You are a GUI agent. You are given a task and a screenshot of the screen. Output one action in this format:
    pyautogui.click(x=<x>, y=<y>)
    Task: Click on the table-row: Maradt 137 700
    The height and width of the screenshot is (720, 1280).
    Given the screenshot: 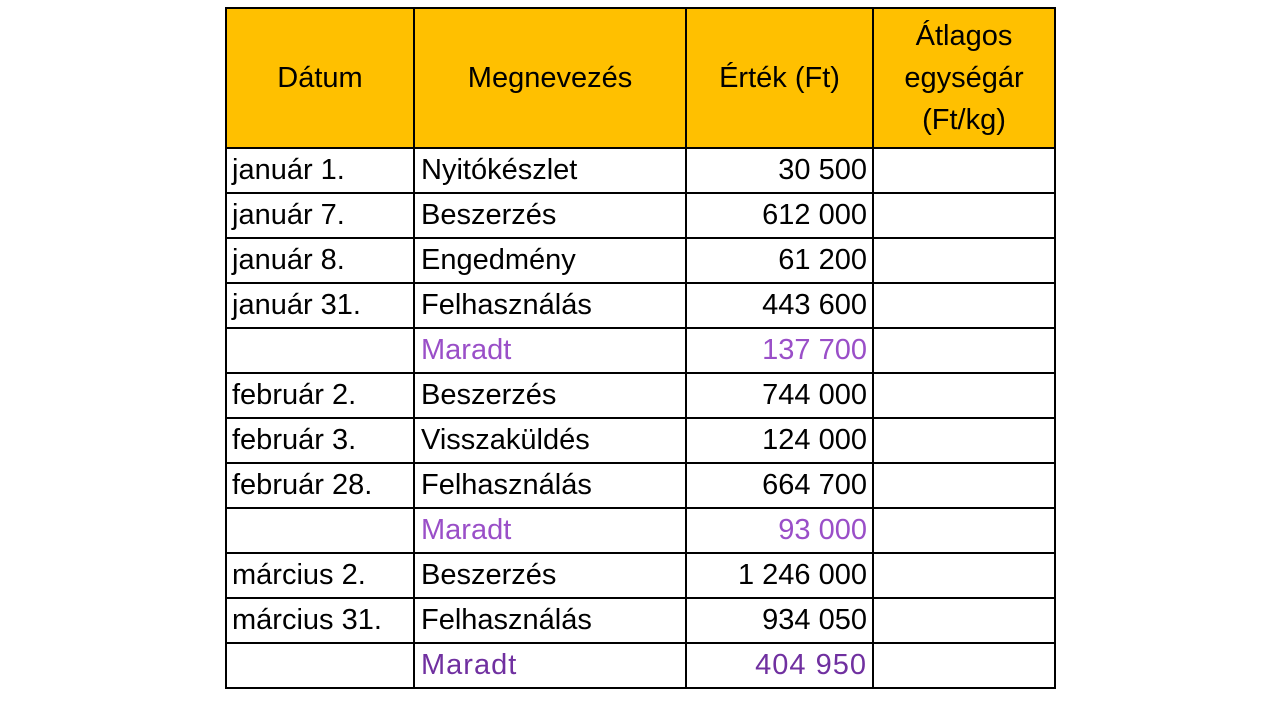 What is the action you would take?
    pyautogui.click(x=640, y=350)
    